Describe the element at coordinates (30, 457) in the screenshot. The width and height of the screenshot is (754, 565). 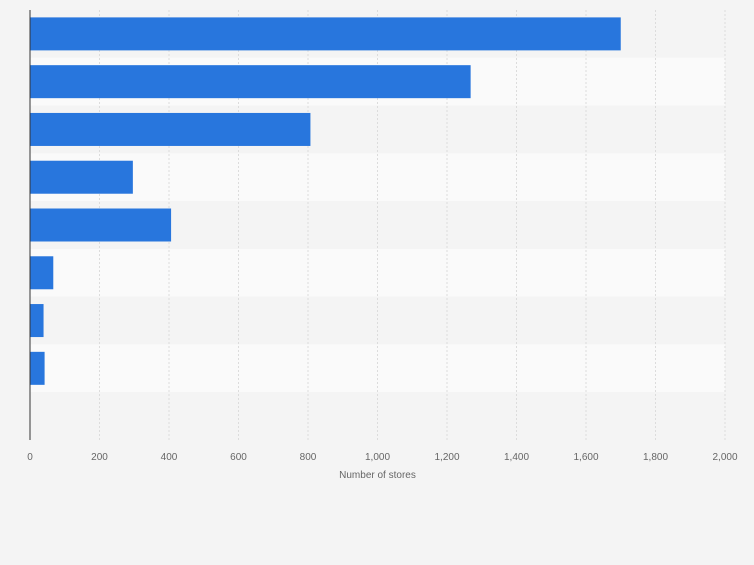
I see `x-tick-label: 0` at that location.